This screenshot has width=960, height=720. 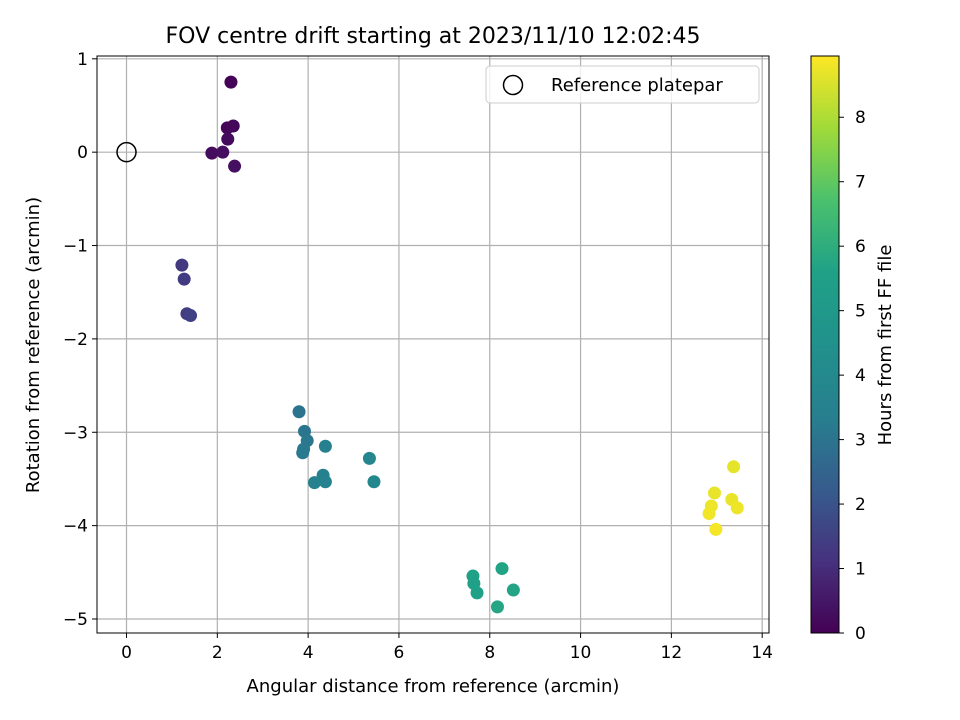 I want to click on x-tick-label: 8, so click(x=489, y=653).